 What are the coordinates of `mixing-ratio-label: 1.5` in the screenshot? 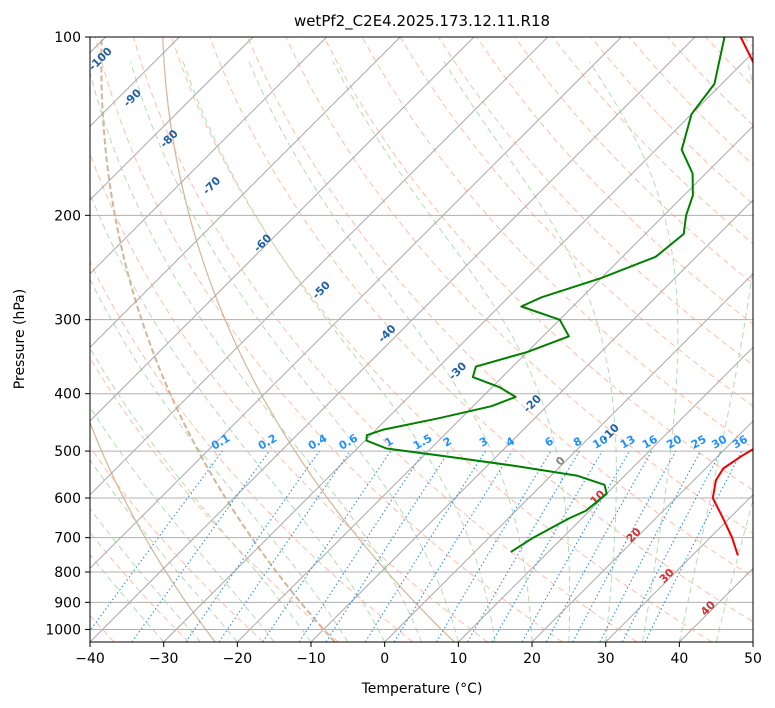 It's located at (422, 442).